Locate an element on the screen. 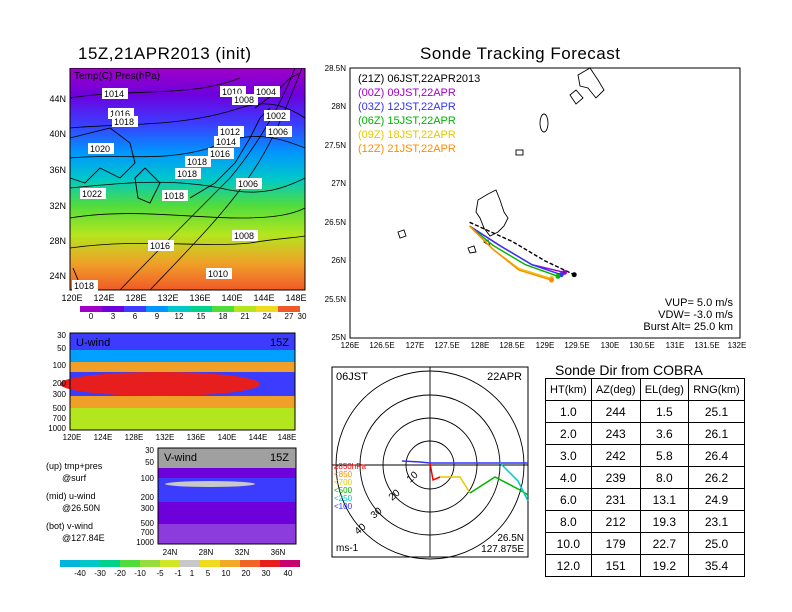 This screenshot has height=612, width=792. track-lon-tick: 126E is located at coordinates (350, 345).